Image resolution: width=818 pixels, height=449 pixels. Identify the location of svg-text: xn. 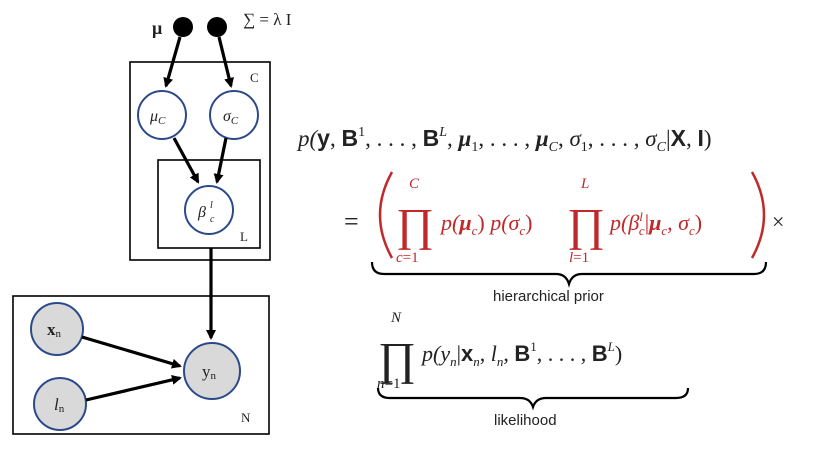
(54, 330).